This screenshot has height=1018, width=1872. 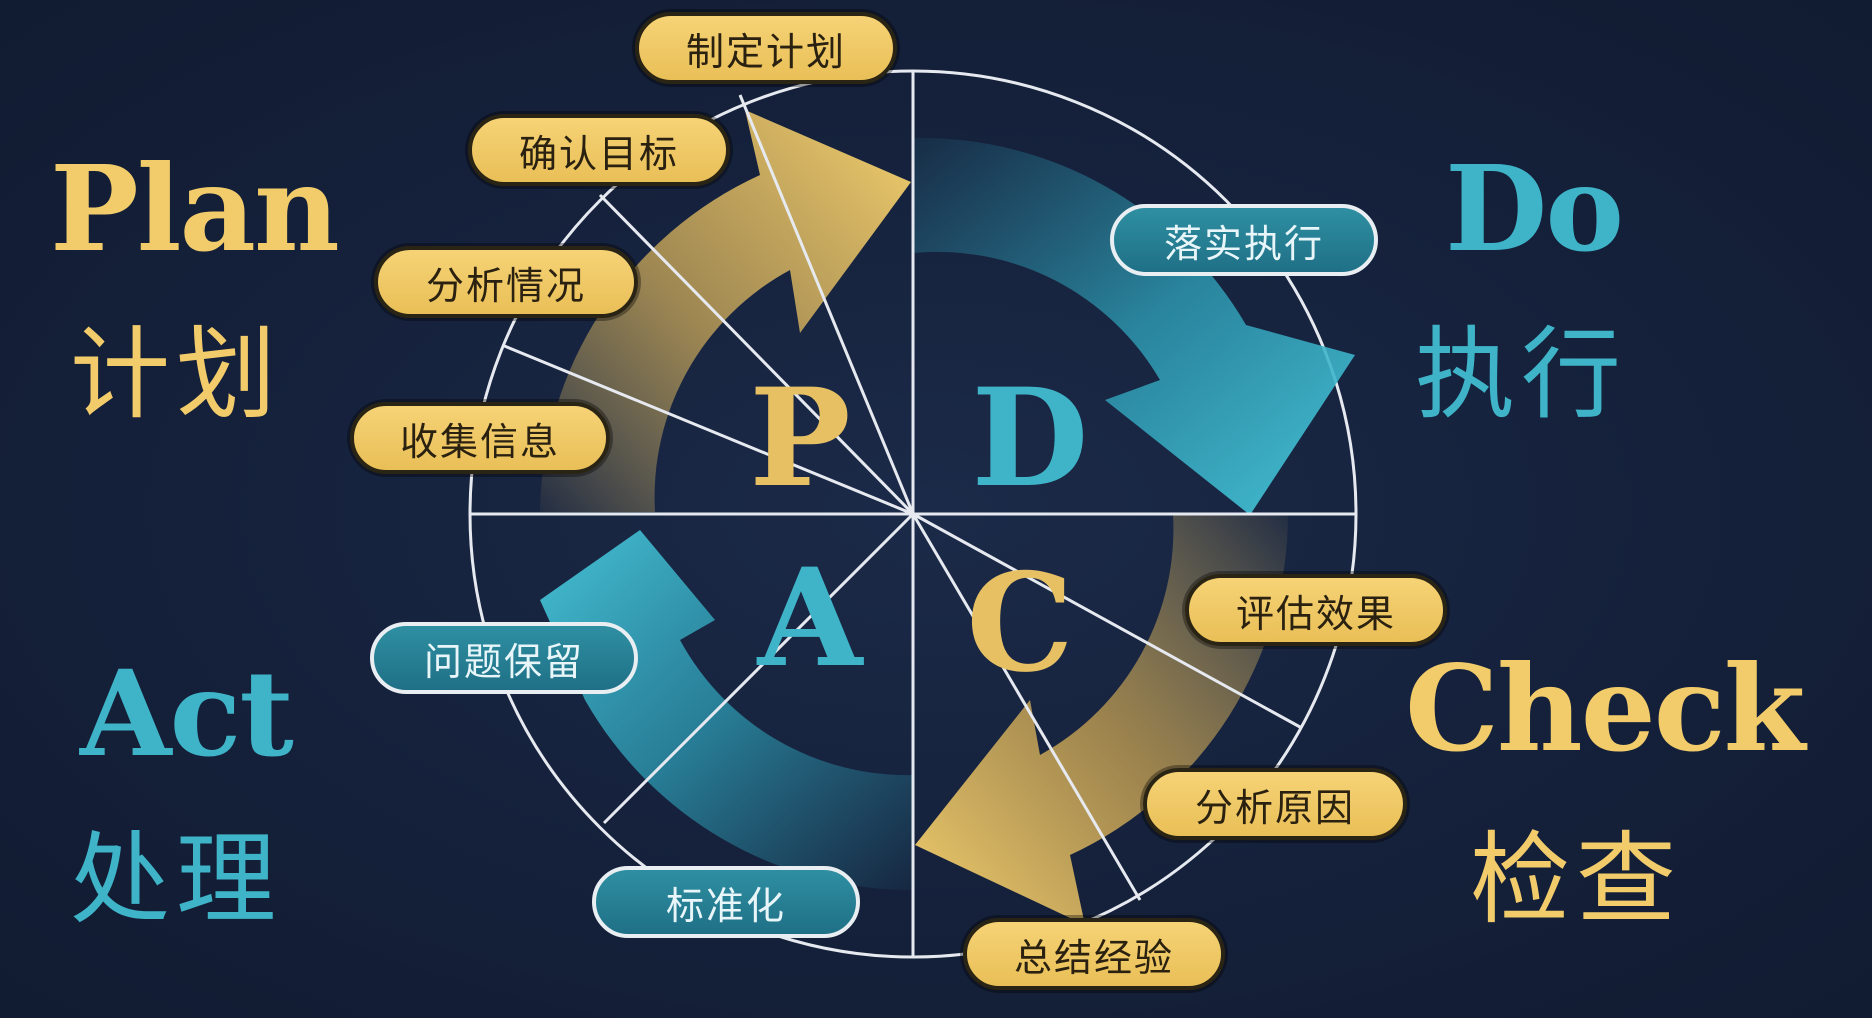 I want to click on step-implement: 落实执行, so click(x=1244, y=240).